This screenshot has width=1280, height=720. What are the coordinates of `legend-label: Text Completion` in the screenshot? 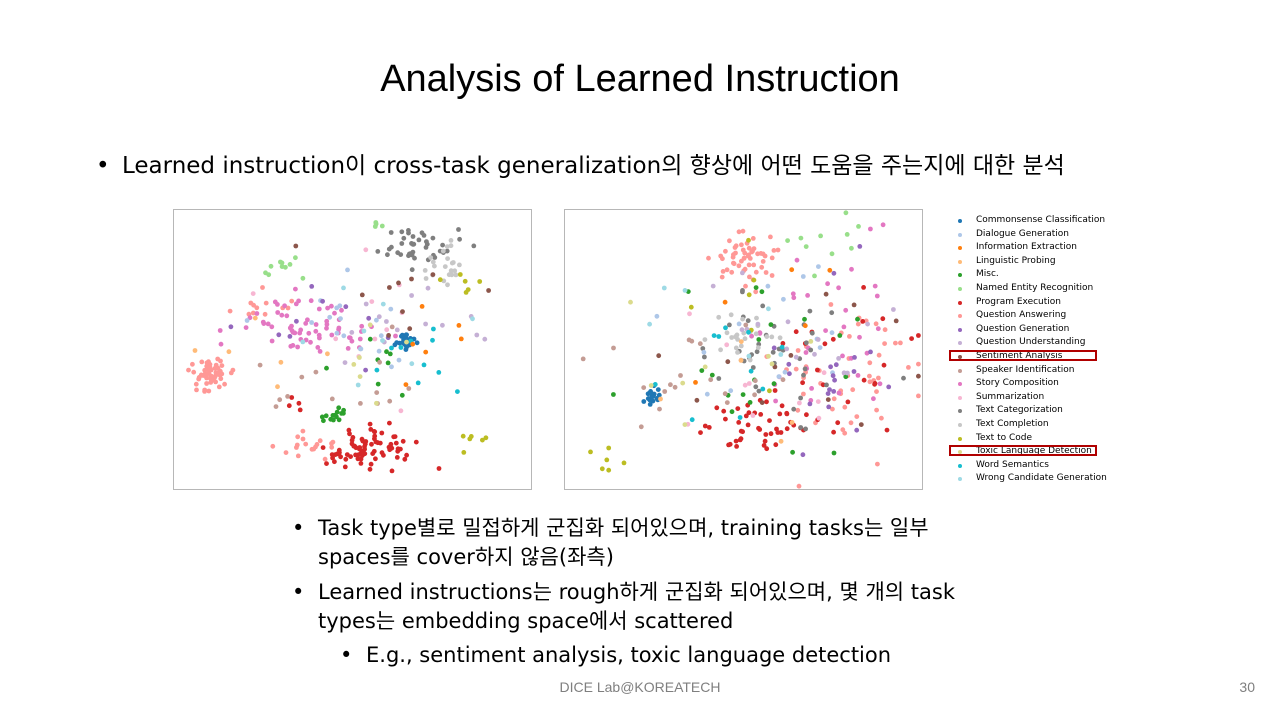 It's located at (1012, 423).